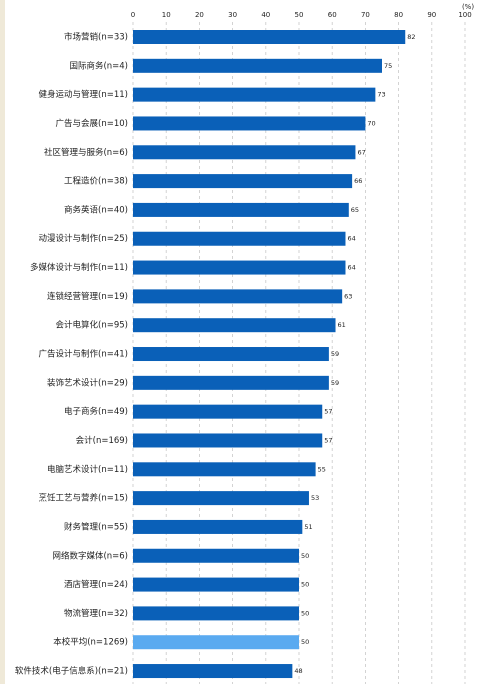  What do you see at coordinates (92, 325) in the screenshot?
I see `y-tick-label: 会计电算化(n=95)` at bounding box center [92, 325].